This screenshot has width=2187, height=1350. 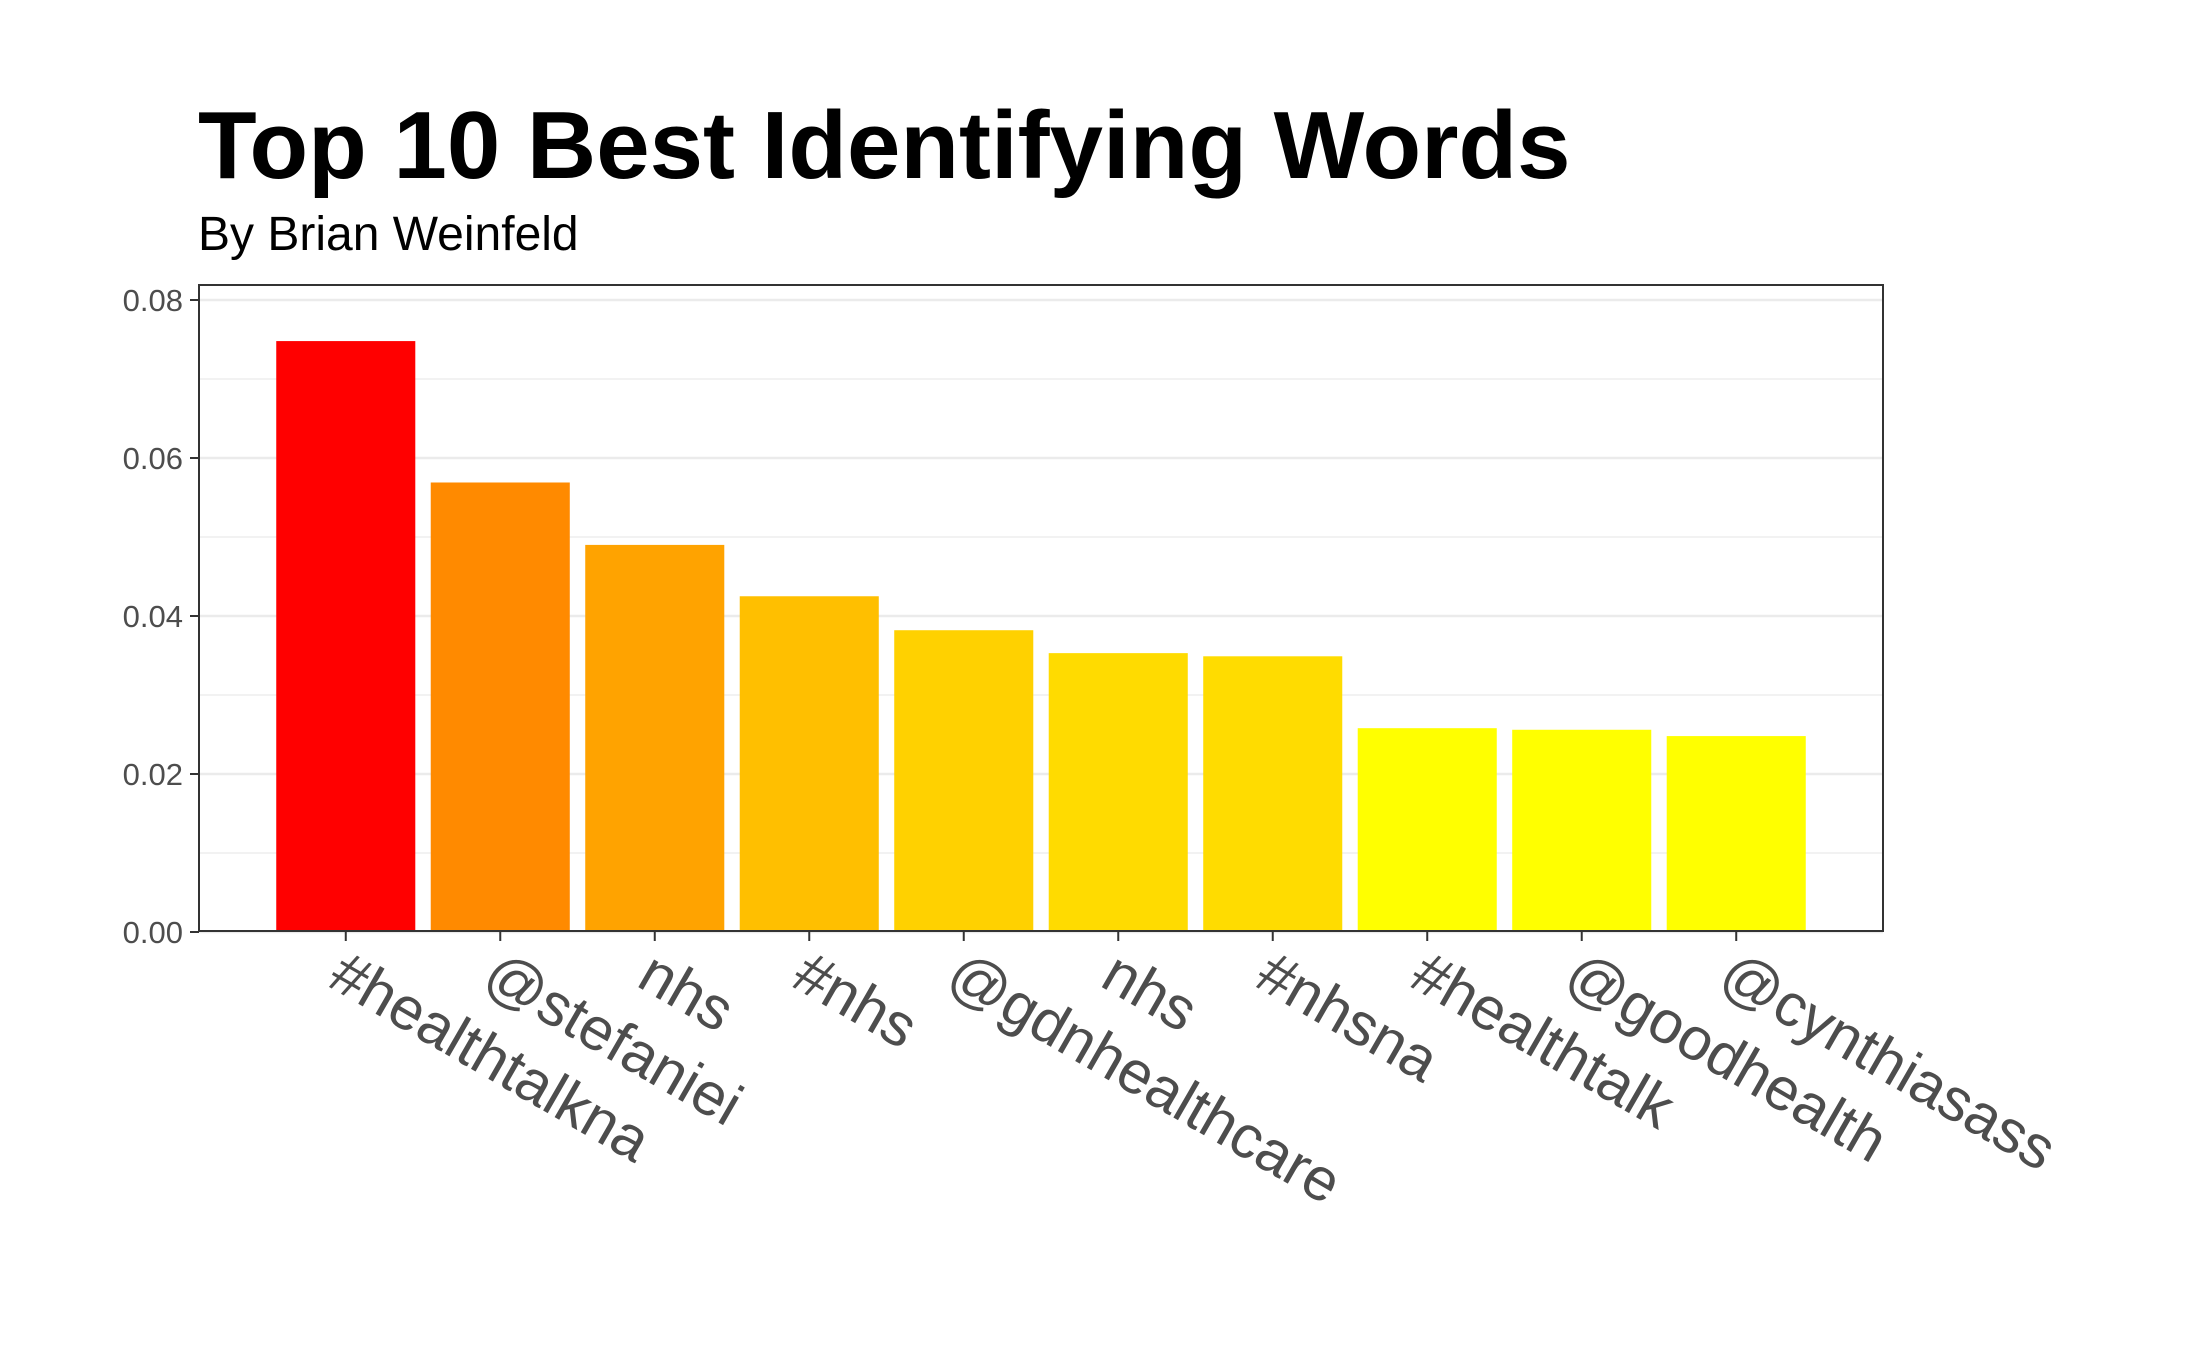 What do you see at coordinates (153, 458) in the screenshot?
I see `y-tick-label: 0.06` at bounding box center [153, 458].